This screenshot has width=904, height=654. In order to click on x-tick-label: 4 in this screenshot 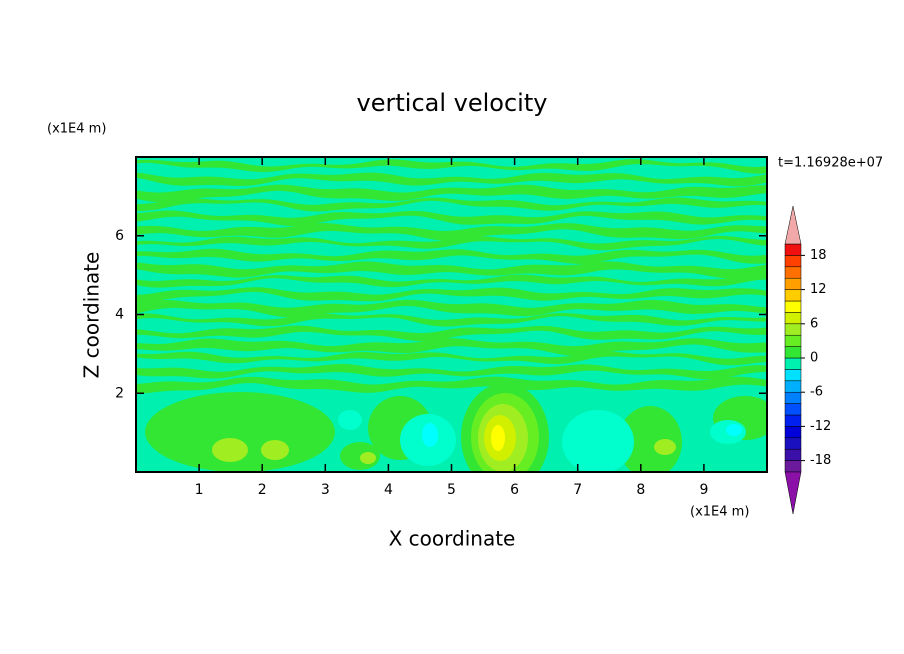, I will do `click(388, 490)`.